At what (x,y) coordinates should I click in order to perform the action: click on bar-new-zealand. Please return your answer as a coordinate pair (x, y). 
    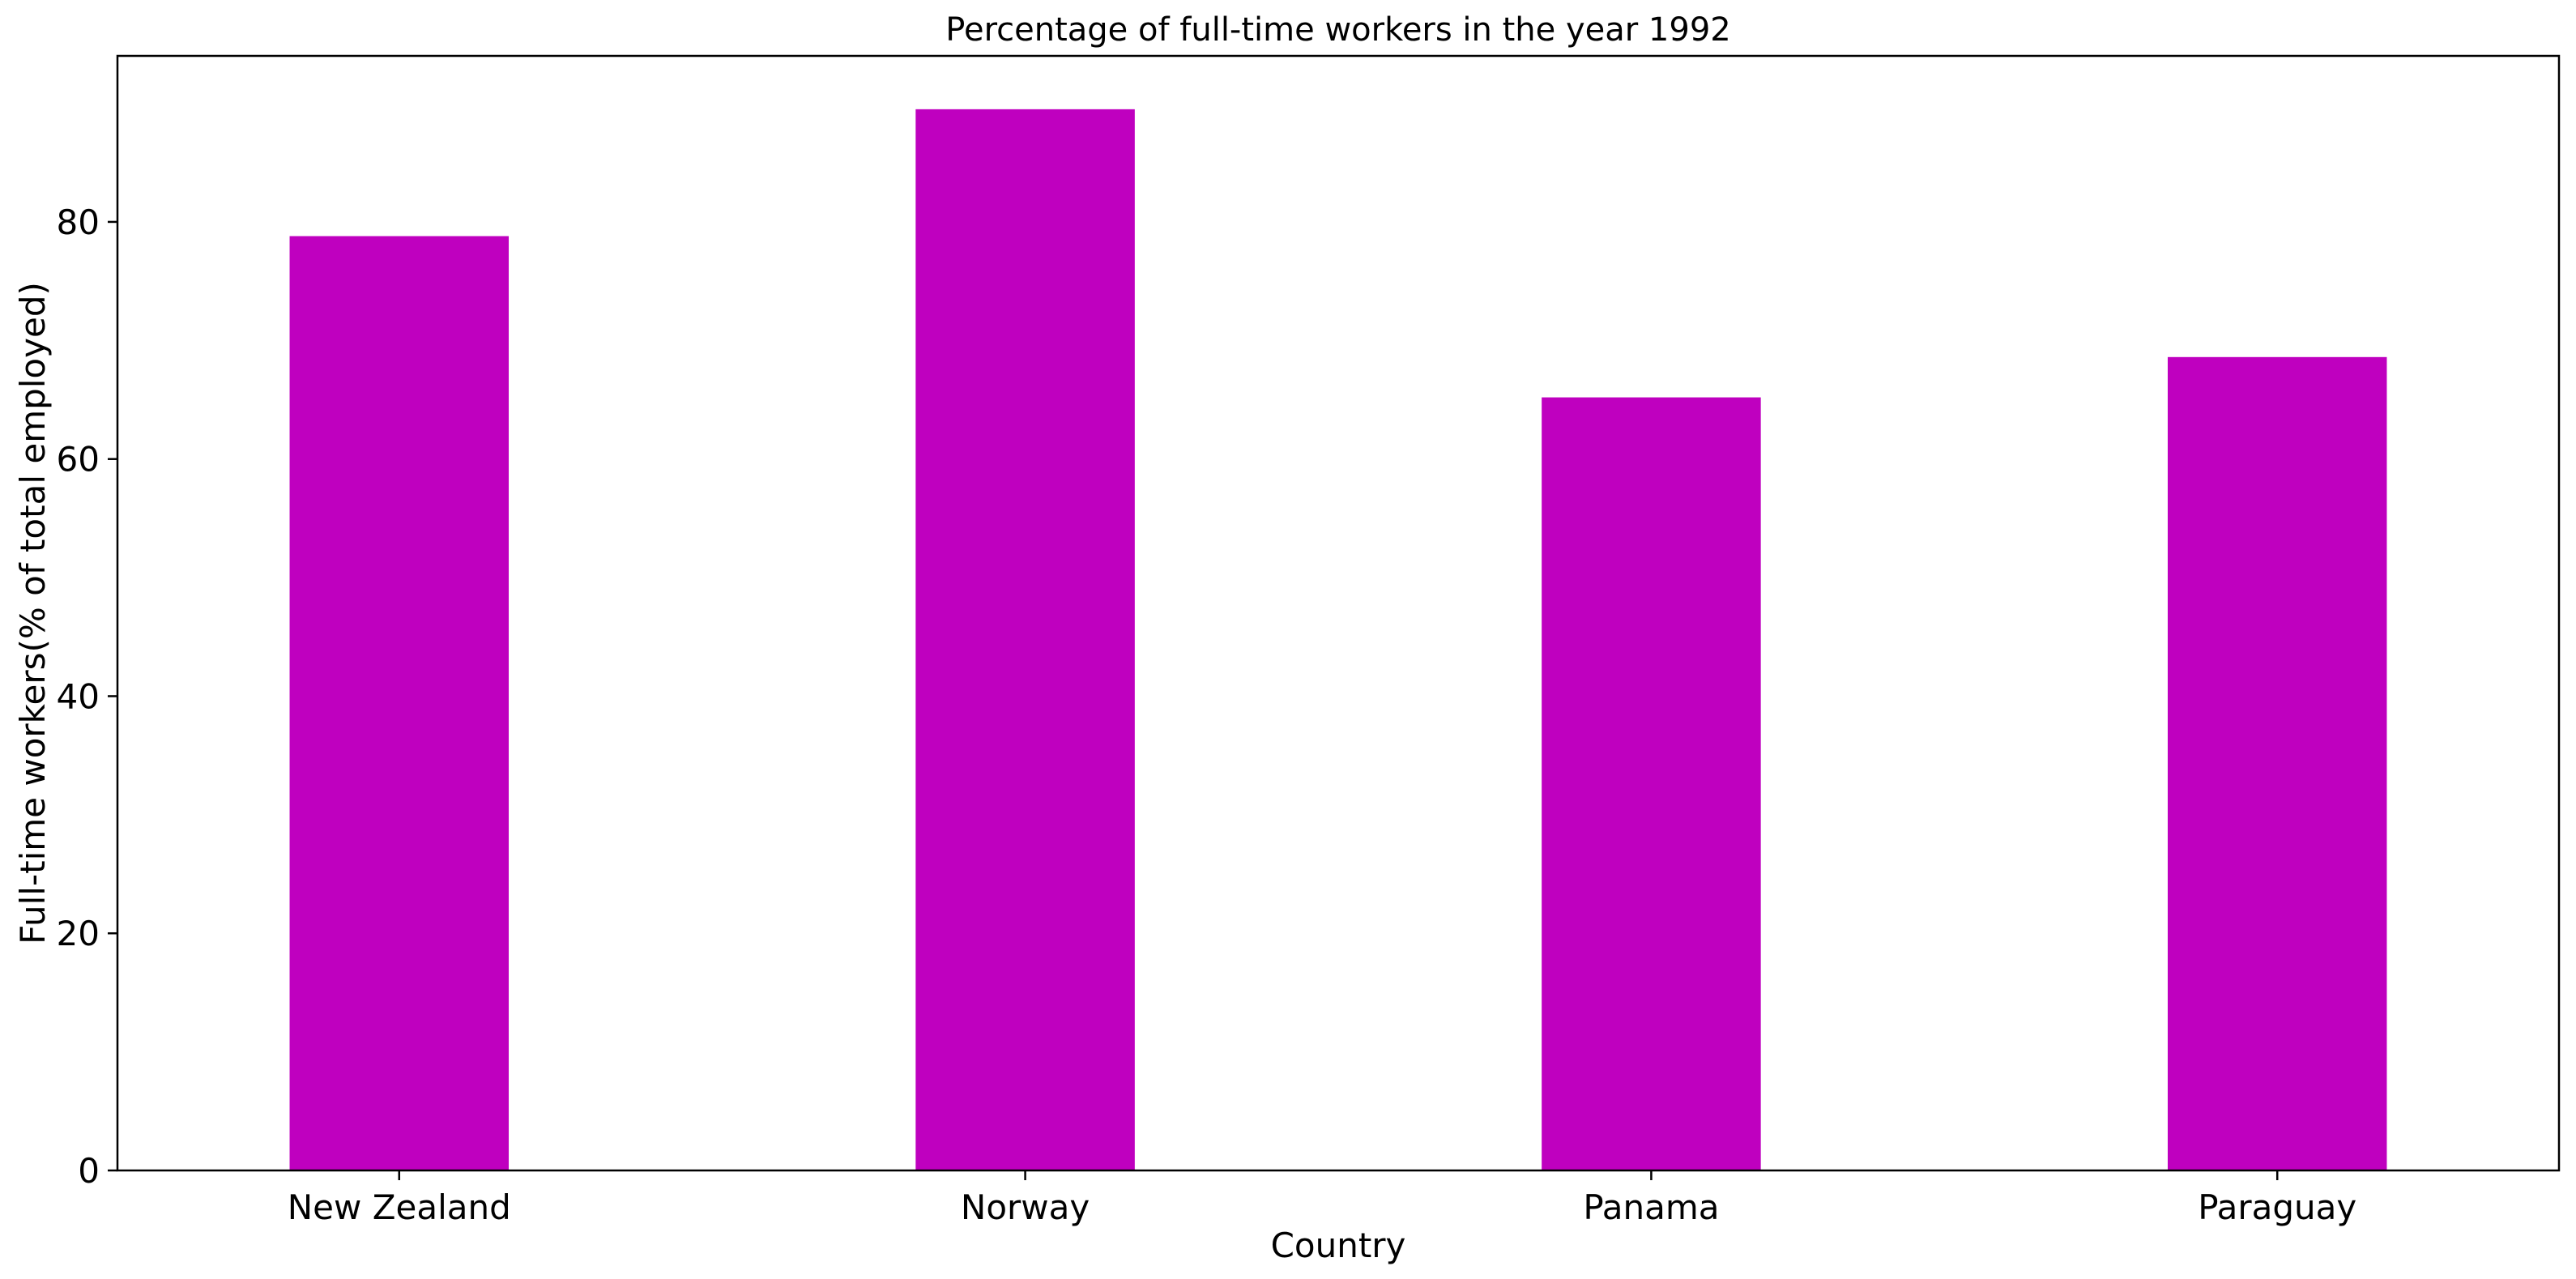
    Looking at the image, I should click on (400, 703).